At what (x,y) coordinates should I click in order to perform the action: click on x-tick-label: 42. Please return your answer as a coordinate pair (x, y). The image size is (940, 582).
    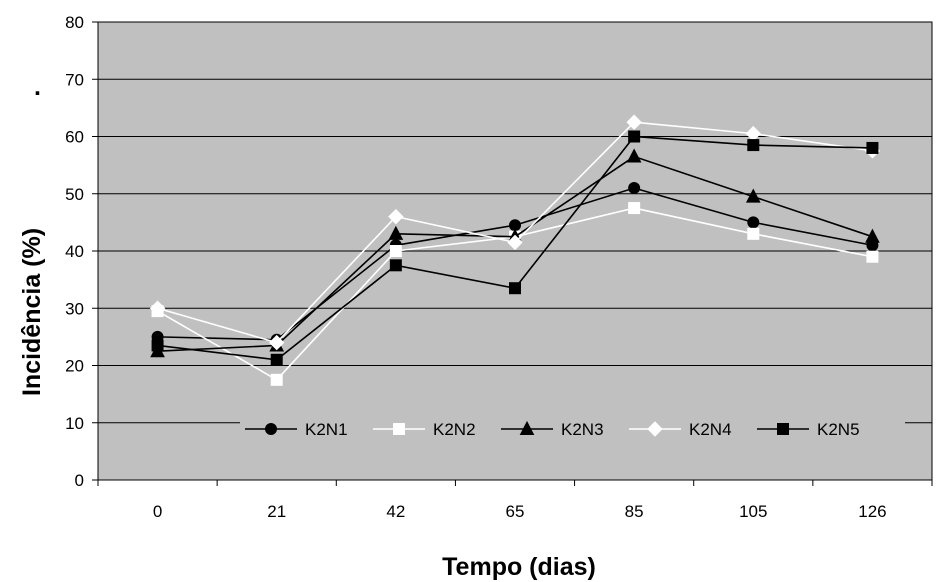
    Looking at the image, I should click on (395, 511).